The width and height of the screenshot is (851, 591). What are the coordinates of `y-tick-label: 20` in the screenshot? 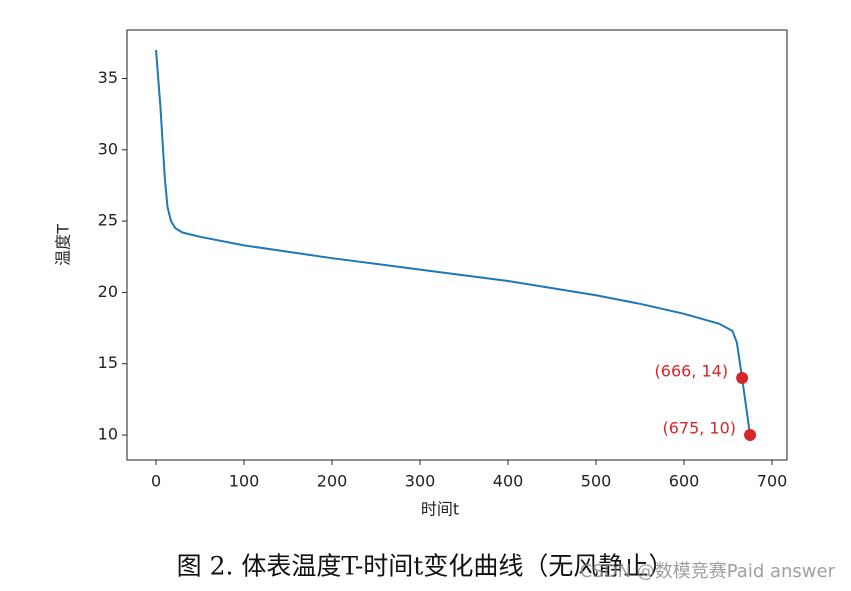 It's located at (108, 291).